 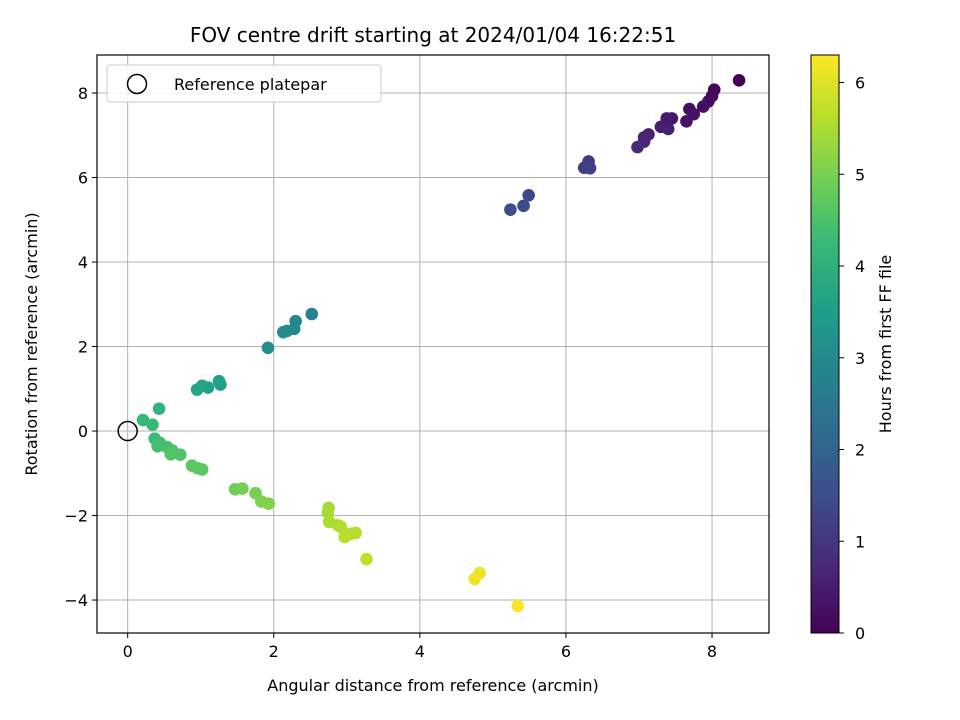 I want to click on x-axis-ticks: 0 2 4 6 8, so click(x=420, y=647).